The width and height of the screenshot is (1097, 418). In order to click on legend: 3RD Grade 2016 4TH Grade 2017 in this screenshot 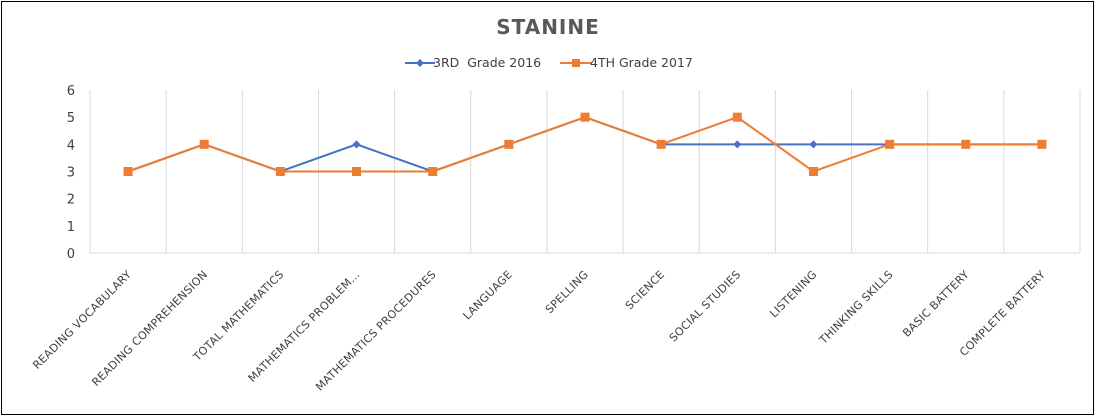, I will do `click(549, 62)`.